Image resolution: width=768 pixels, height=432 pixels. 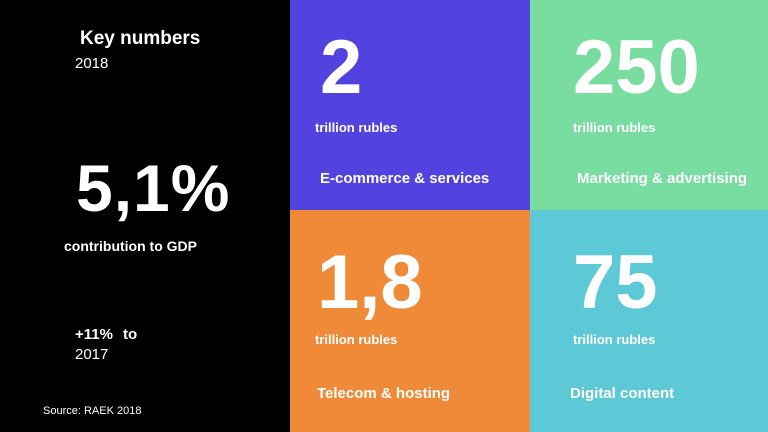 I want to click on panel-year: 2018, so click(x=92, y=63).